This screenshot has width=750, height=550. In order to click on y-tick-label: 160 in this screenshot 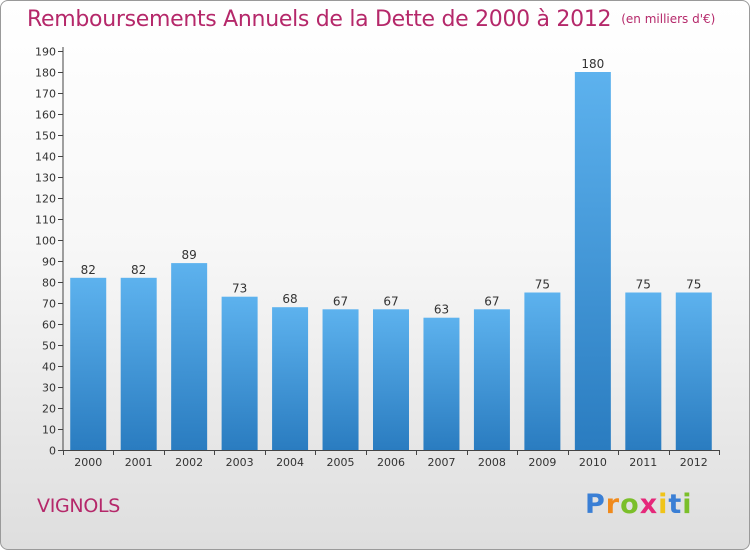, I will do `click(45, 115)`.